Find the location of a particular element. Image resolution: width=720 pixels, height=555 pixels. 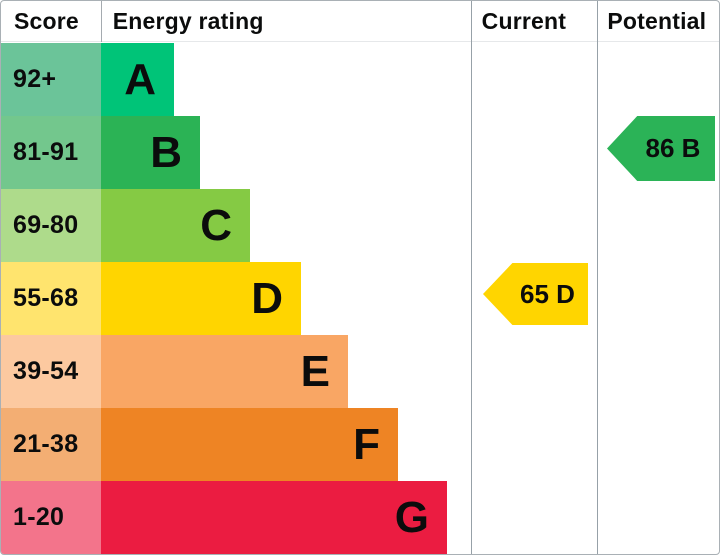

score-range: 92+ is located at coordinates (51, 79).